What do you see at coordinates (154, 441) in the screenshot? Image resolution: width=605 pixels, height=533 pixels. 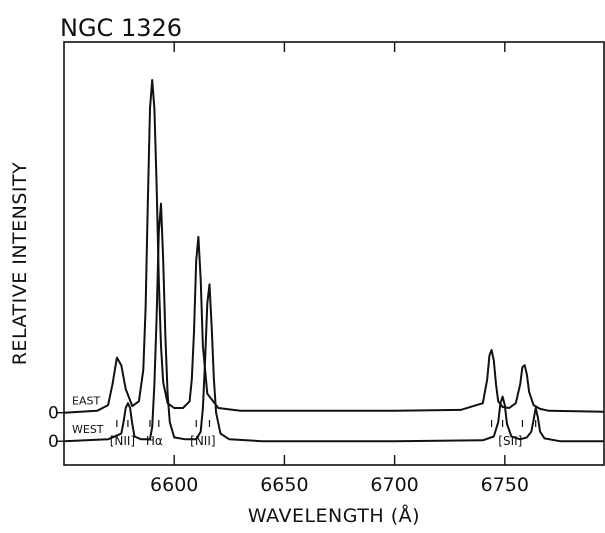 I see `line-label: Hα` at bounding box center [154, 441].